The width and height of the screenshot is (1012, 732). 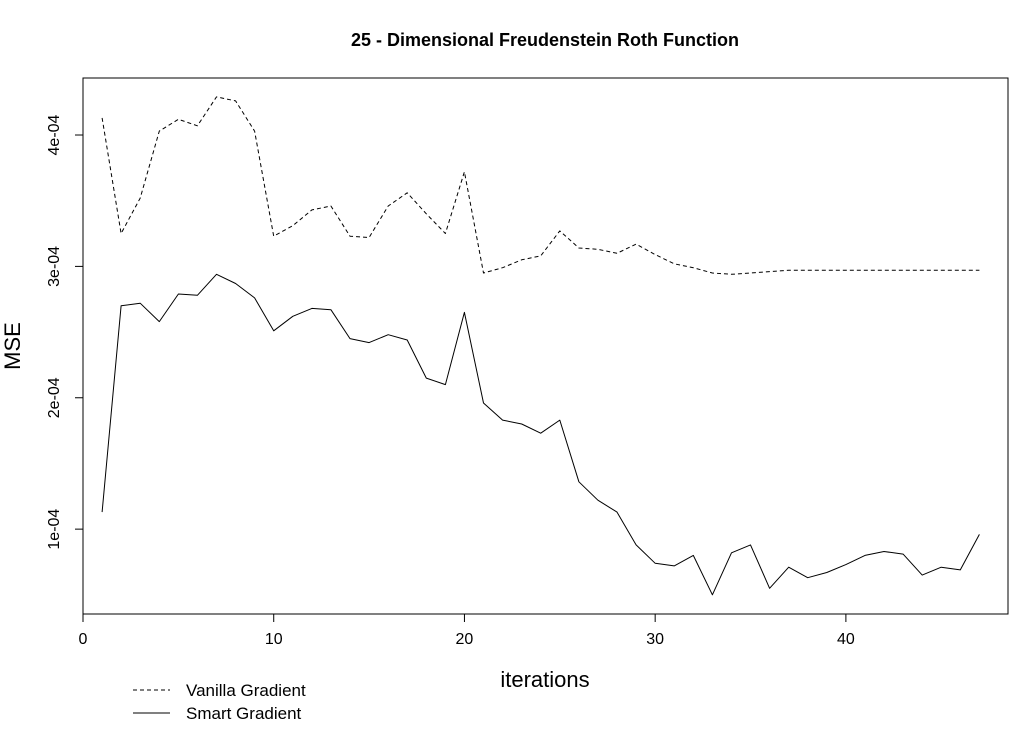 I want to click on y-axis-label: MSE, so click(x=12, y=346).